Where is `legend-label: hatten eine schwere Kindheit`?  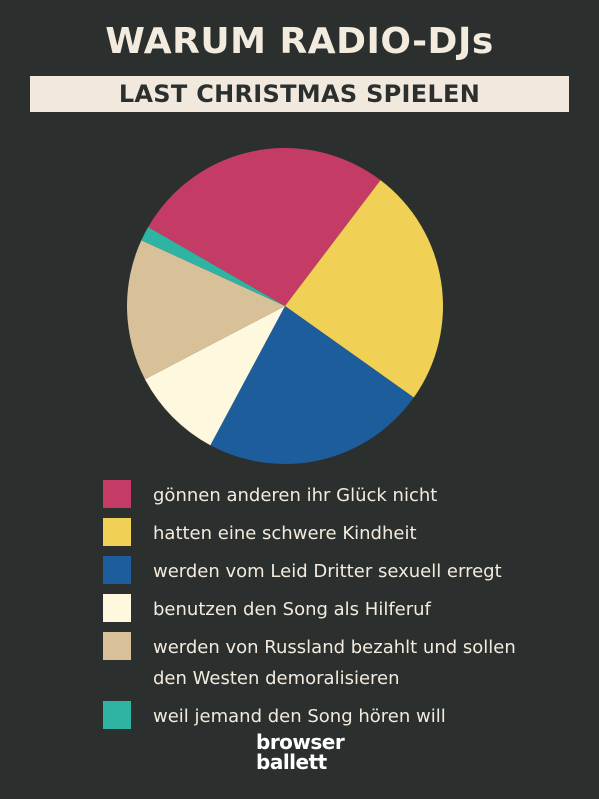
legend-label: hatten eine schwere Kindheit is located at coordinates (285, 533).